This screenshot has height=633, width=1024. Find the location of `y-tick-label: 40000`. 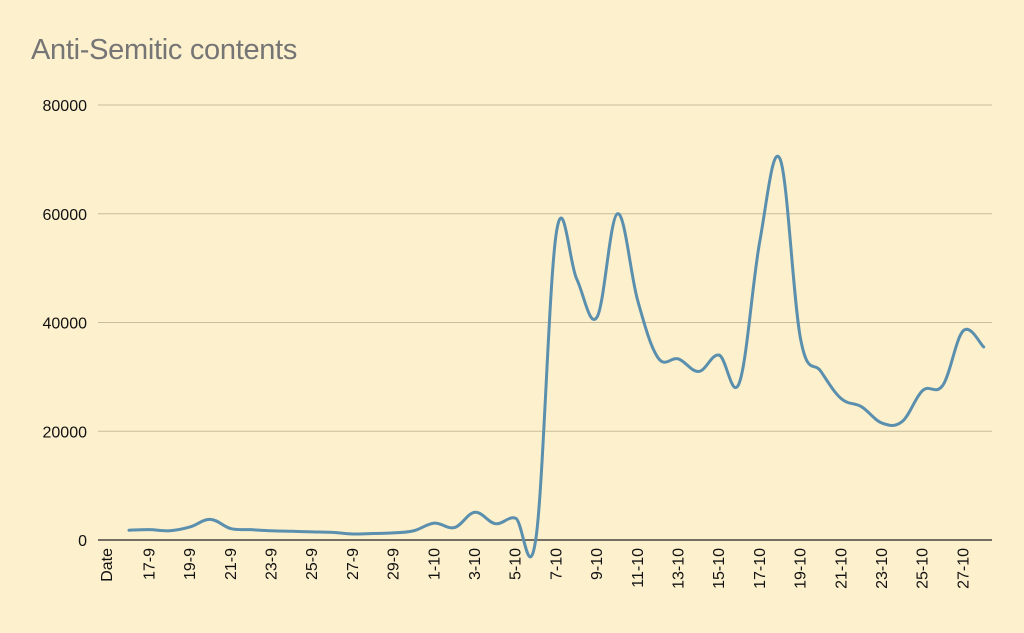

y-tick-label: 40000 is located at coordinates (65, 324).